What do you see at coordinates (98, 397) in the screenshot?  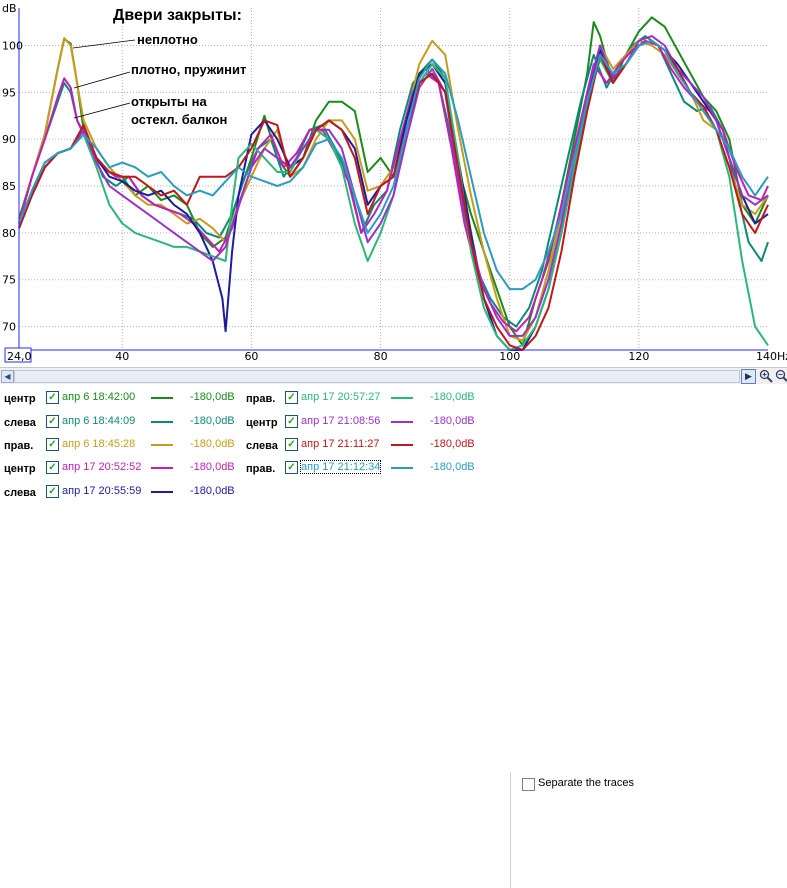 I see `trace-name: апр 6 18:42:00` at bounding box center [98, 397].